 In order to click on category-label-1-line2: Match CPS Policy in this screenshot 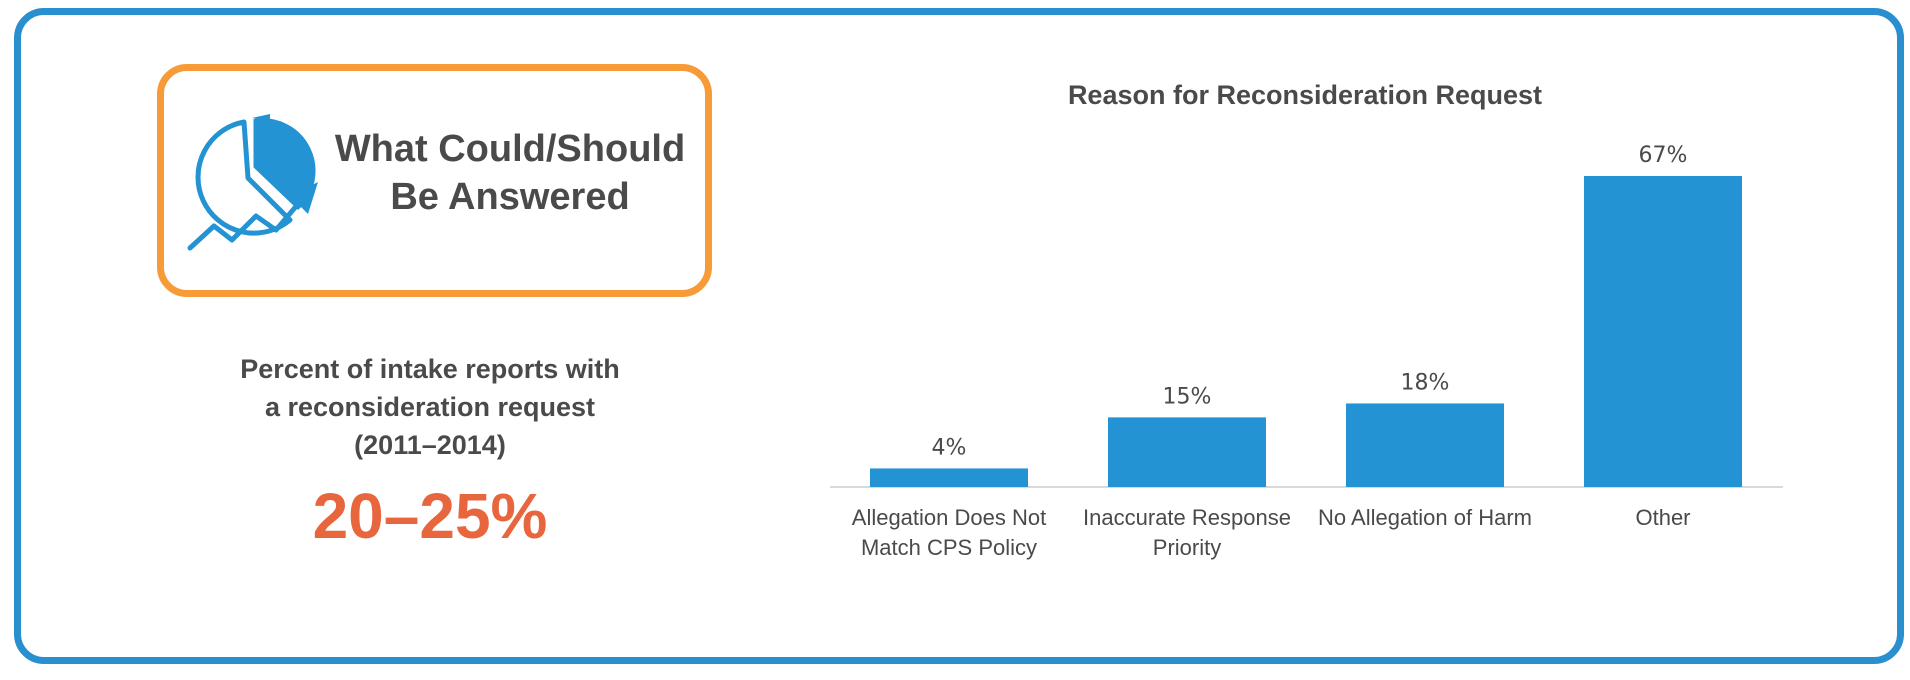, I will do `click(949, 547)`.